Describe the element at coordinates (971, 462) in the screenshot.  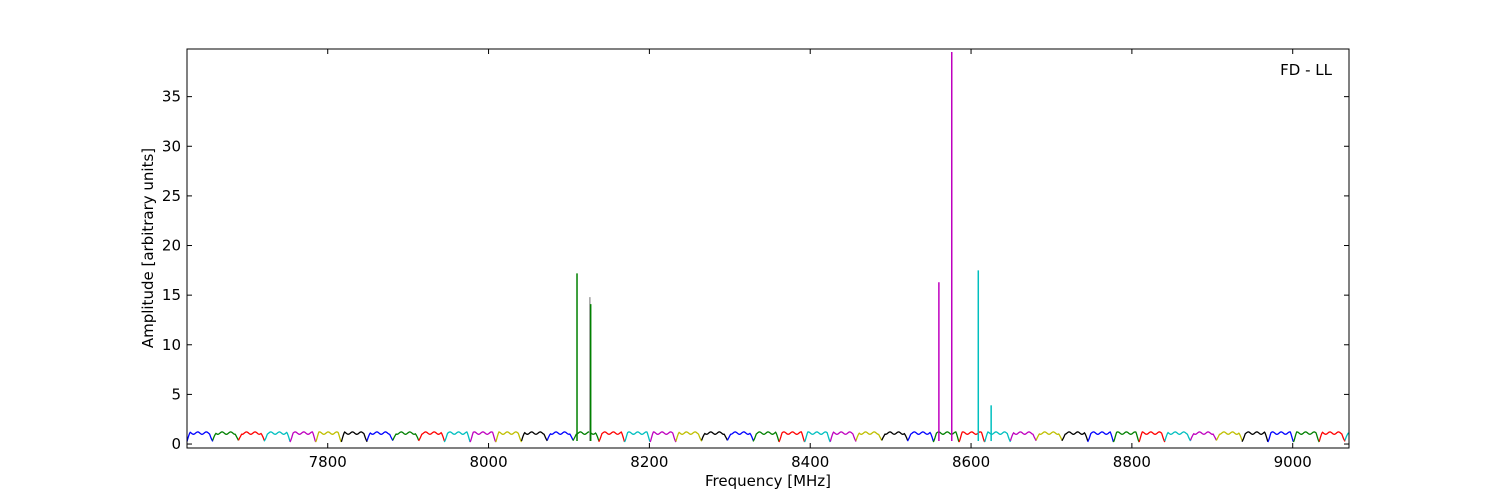
I see `x-tick-label: 8600` at that location.